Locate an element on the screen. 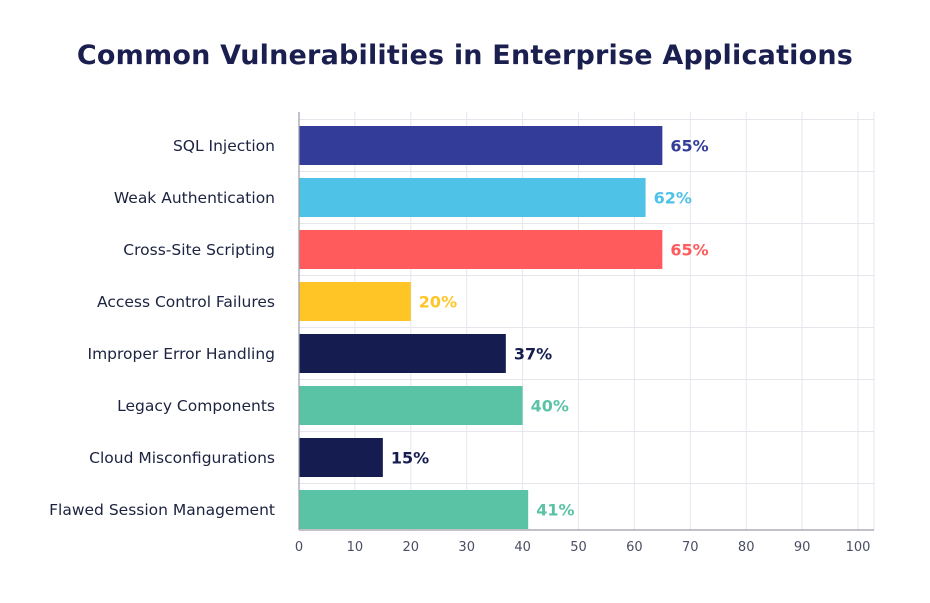 This screenshot has height=603, width=930. value-label: 15% is located at coordinates (410, 458).